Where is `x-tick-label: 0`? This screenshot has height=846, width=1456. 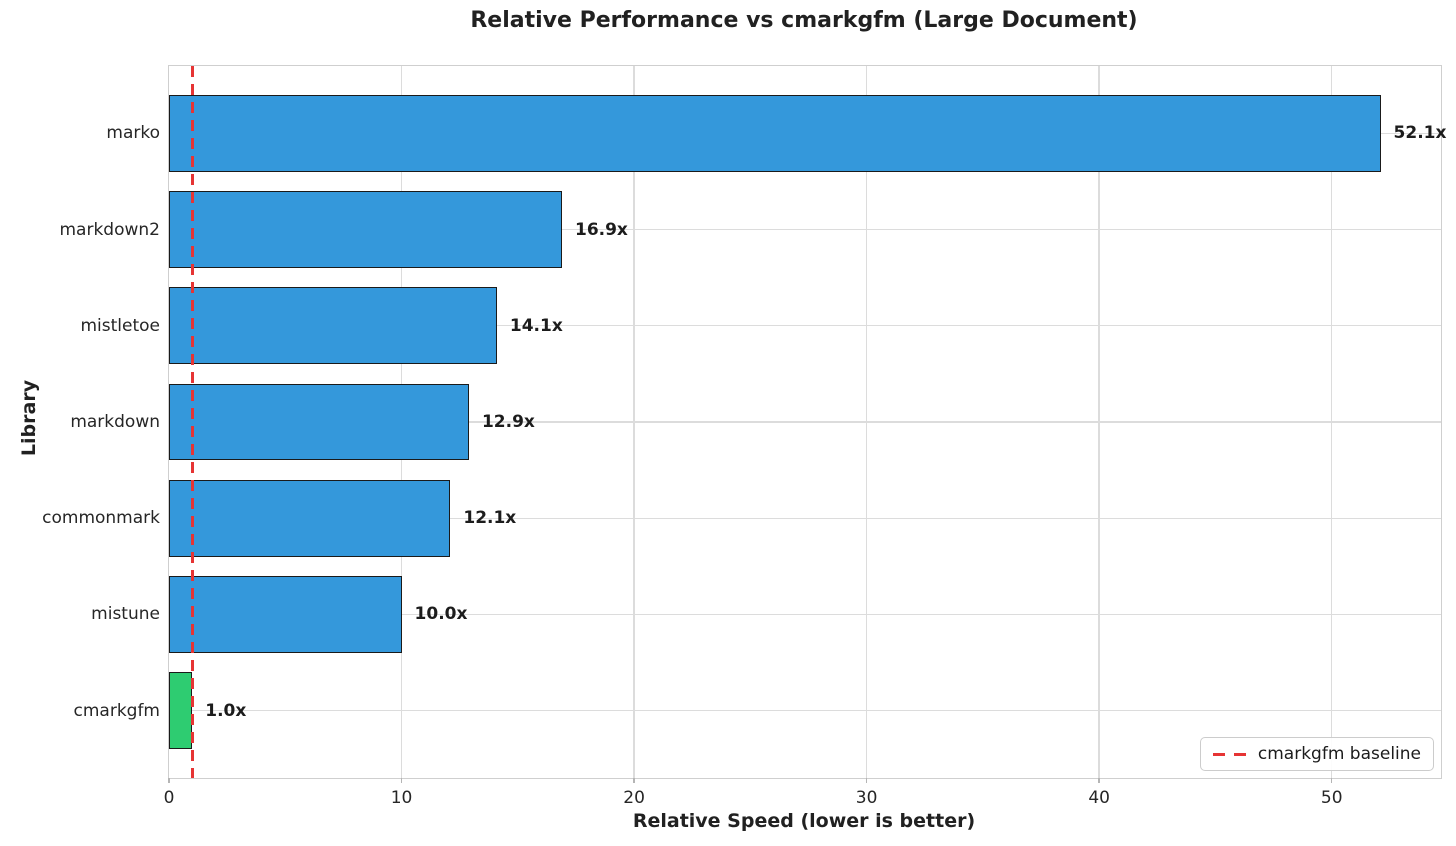 x-tick-label: 0 is located at coordinates (169, 798).